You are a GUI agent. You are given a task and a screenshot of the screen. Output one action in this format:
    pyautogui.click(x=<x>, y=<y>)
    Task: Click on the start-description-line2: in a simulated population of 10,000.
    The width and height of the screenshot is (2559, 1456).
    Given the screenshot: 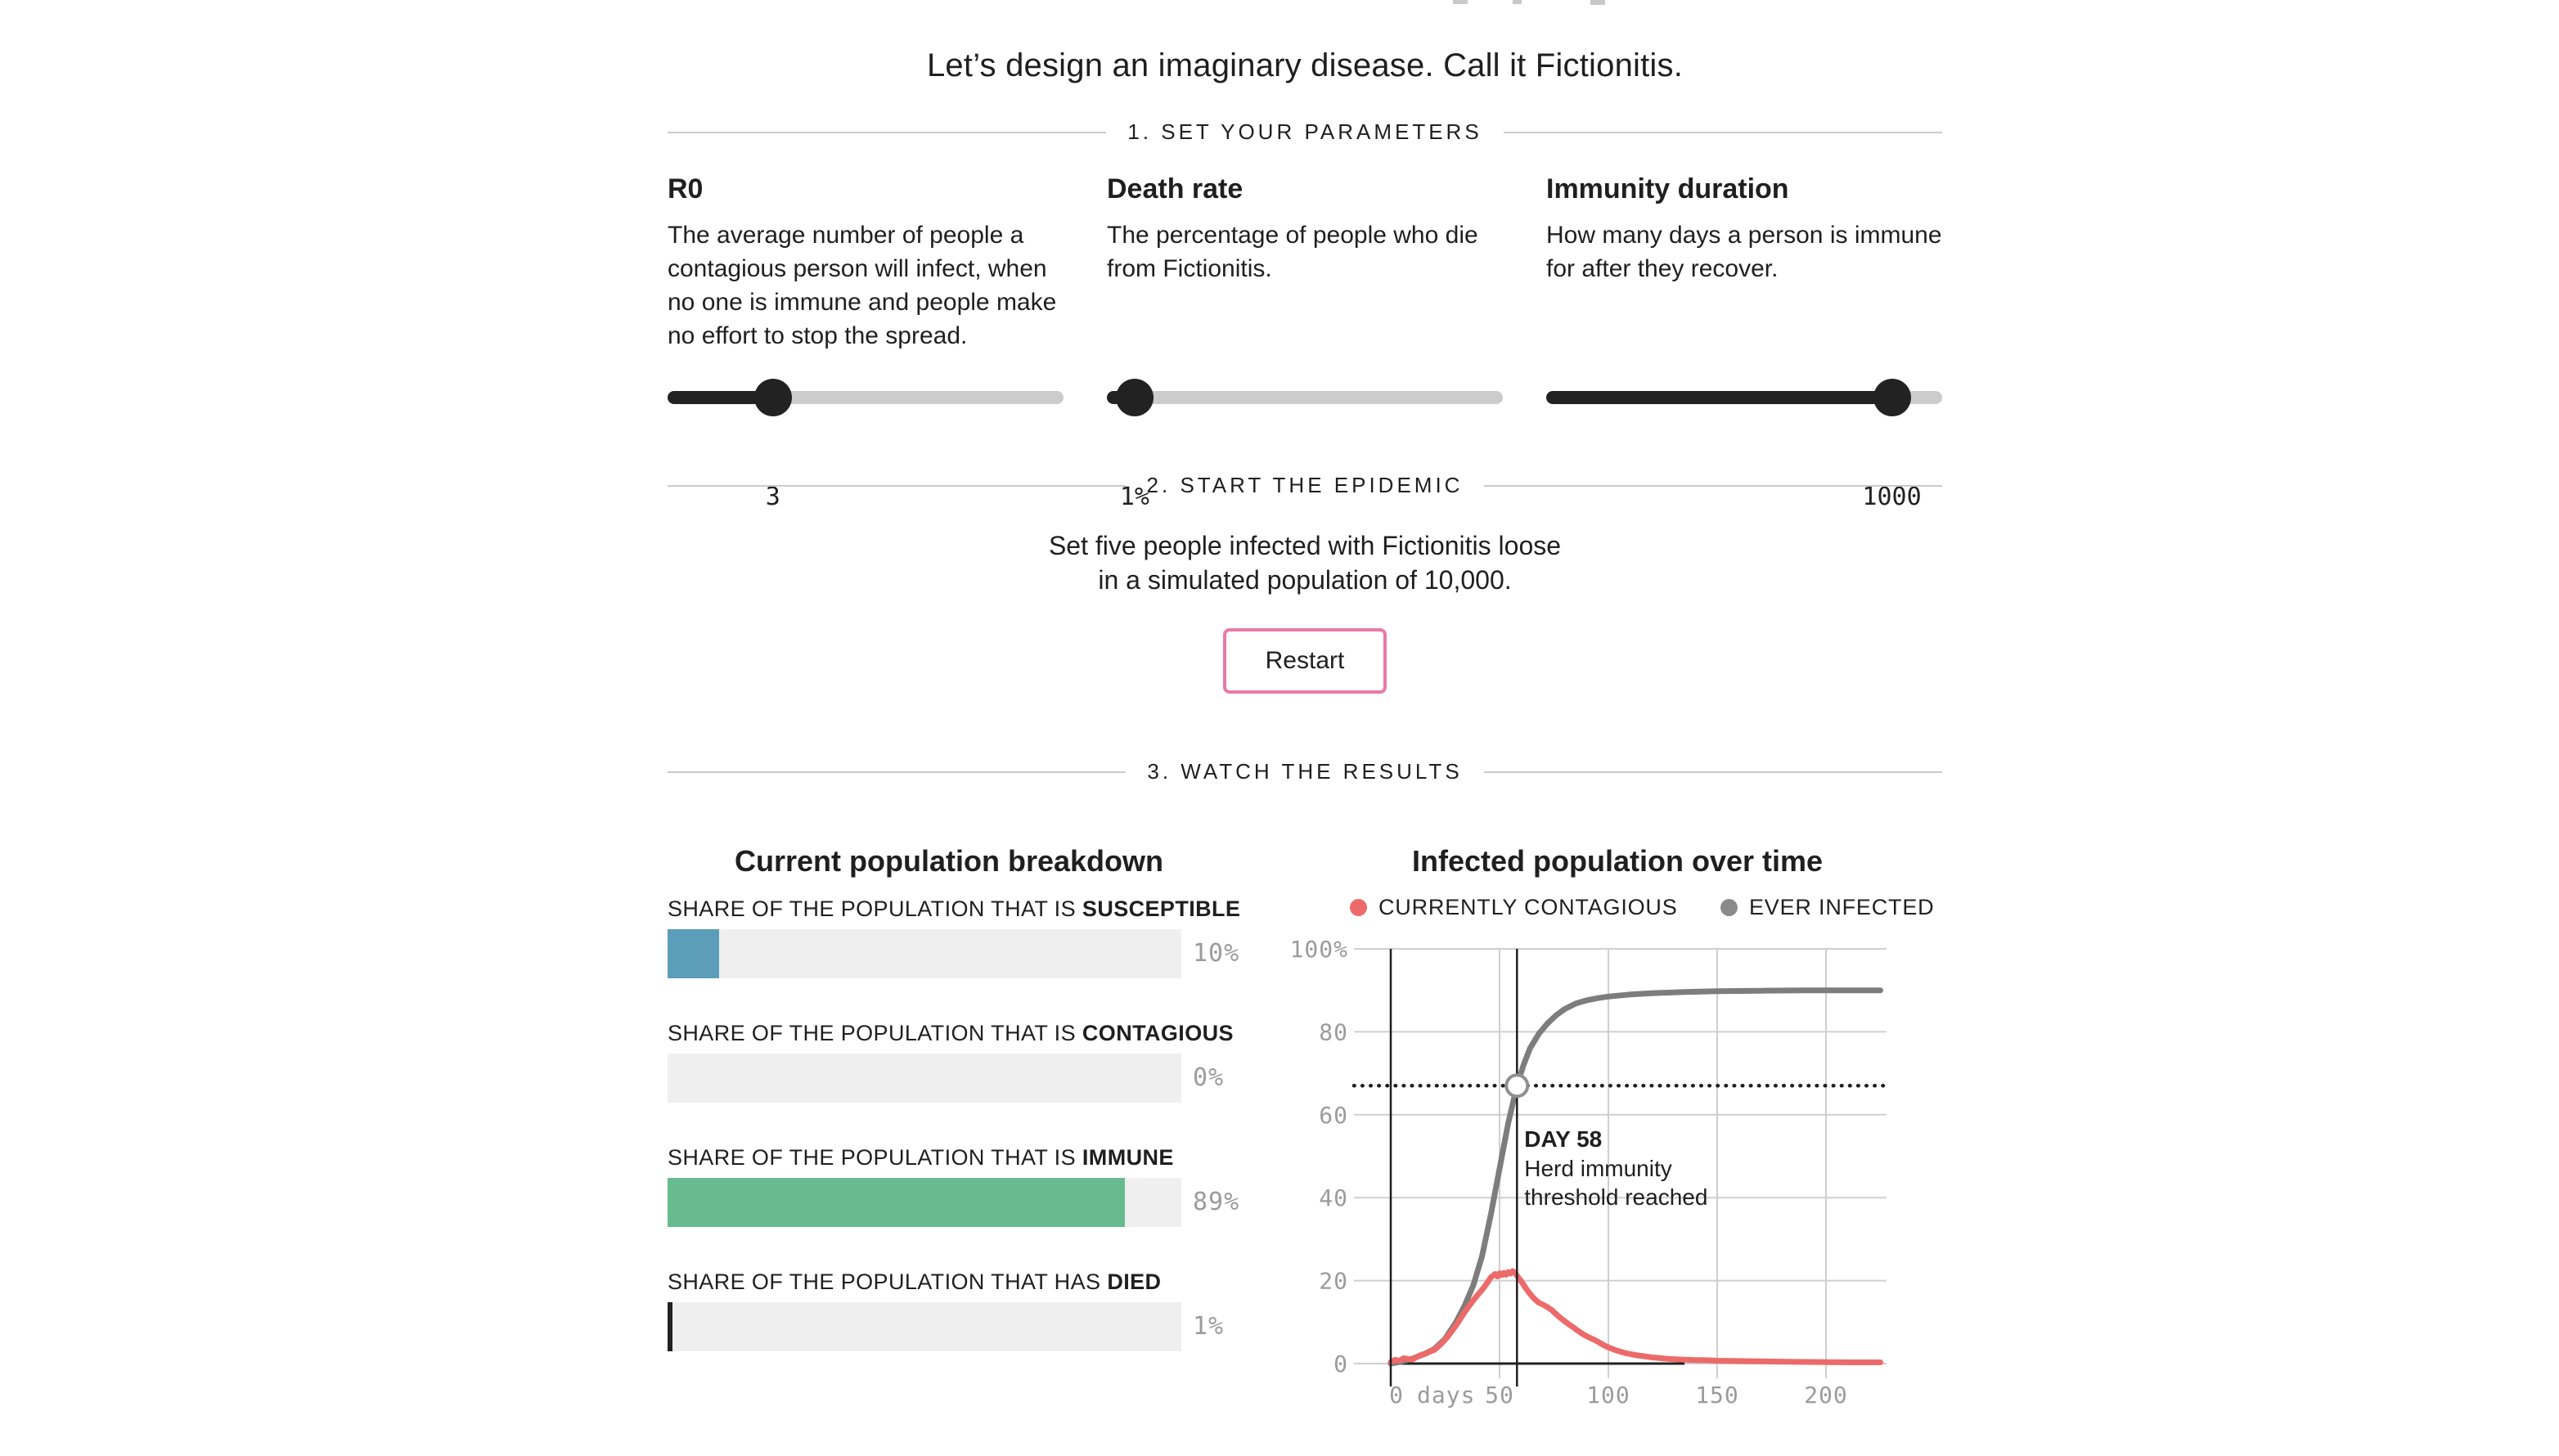 What is the action you would take?
    pyautogui.click(x=1305, y=580)
    